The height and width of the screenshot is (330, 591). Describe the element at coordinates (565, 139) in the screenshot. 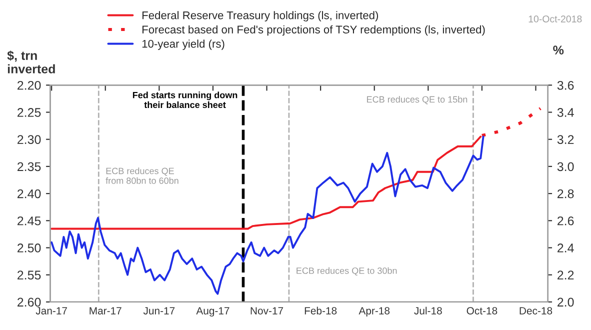

I see `y2-tick-label: 3.2` at that location.